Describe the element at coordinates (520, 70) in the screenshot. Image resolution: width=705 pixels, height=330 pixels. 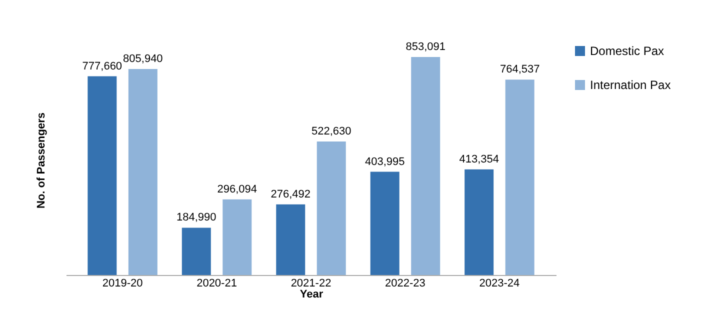
I see `data-label: 764,537` at that location.